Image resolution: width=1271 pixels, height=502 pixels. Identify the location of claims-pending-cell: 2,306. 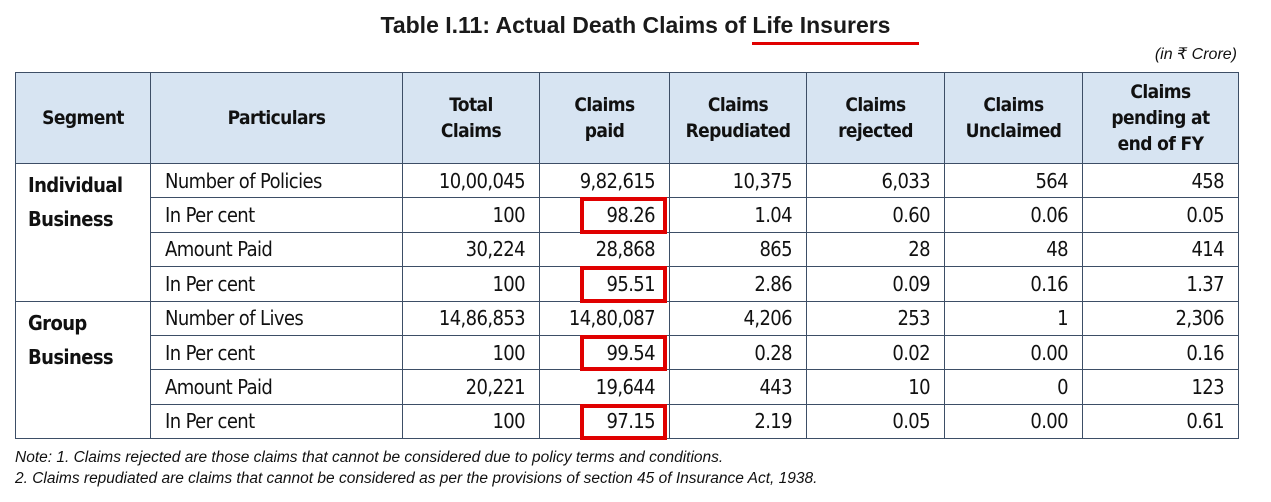
(1160, 318).